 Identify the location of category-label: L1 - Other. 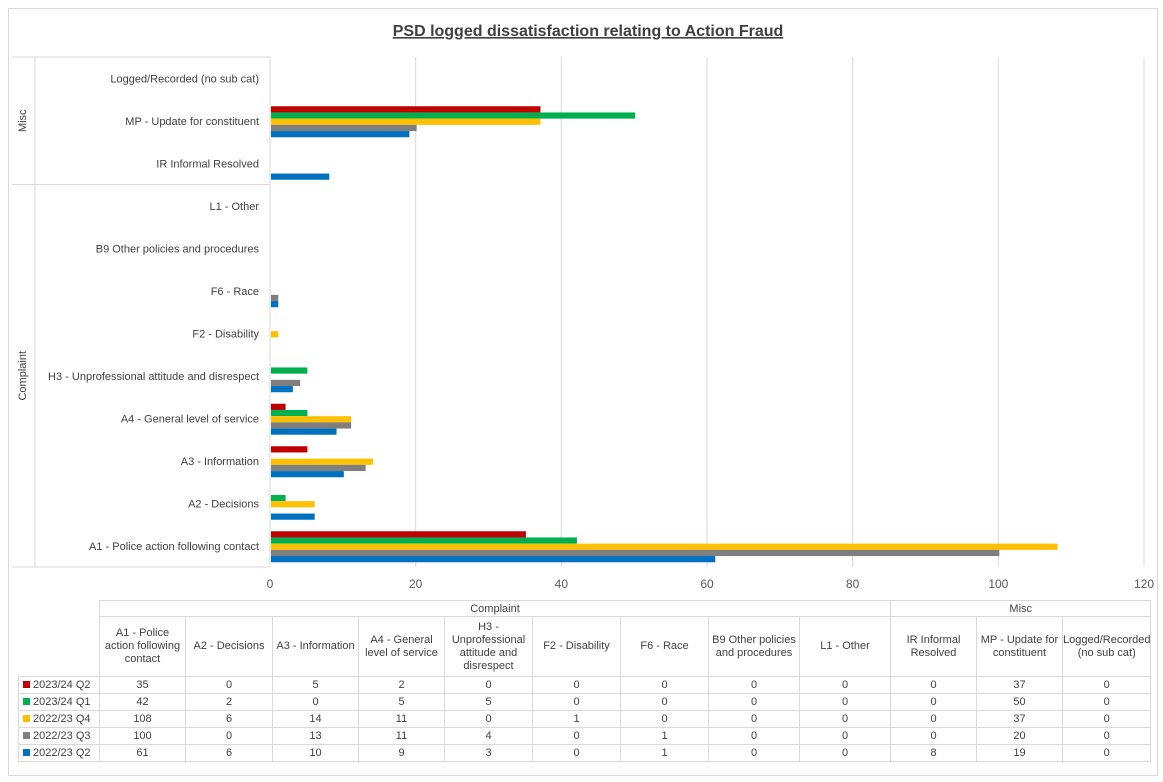
(234, 207).